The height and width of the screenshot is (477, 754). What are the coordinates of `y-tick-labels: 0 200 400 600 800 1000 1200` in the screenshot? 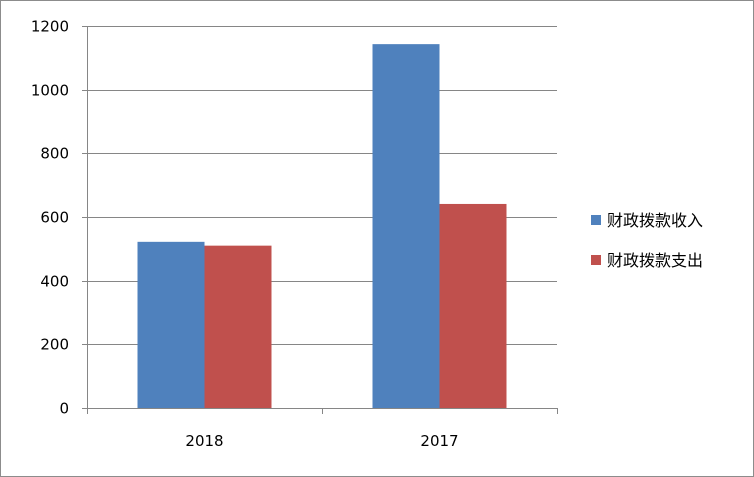 It's located at (50, 218).